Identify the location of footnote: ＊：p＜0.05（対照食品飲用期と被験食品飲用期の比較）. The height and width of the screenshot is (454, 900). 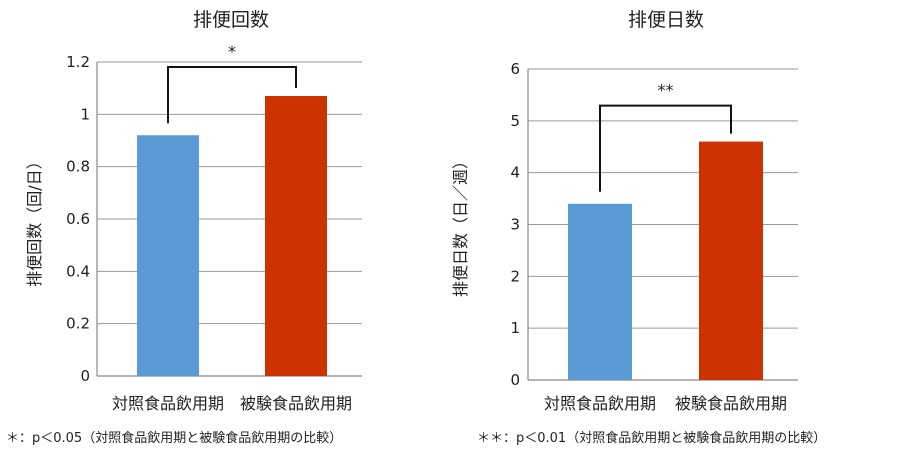
(174, 438).